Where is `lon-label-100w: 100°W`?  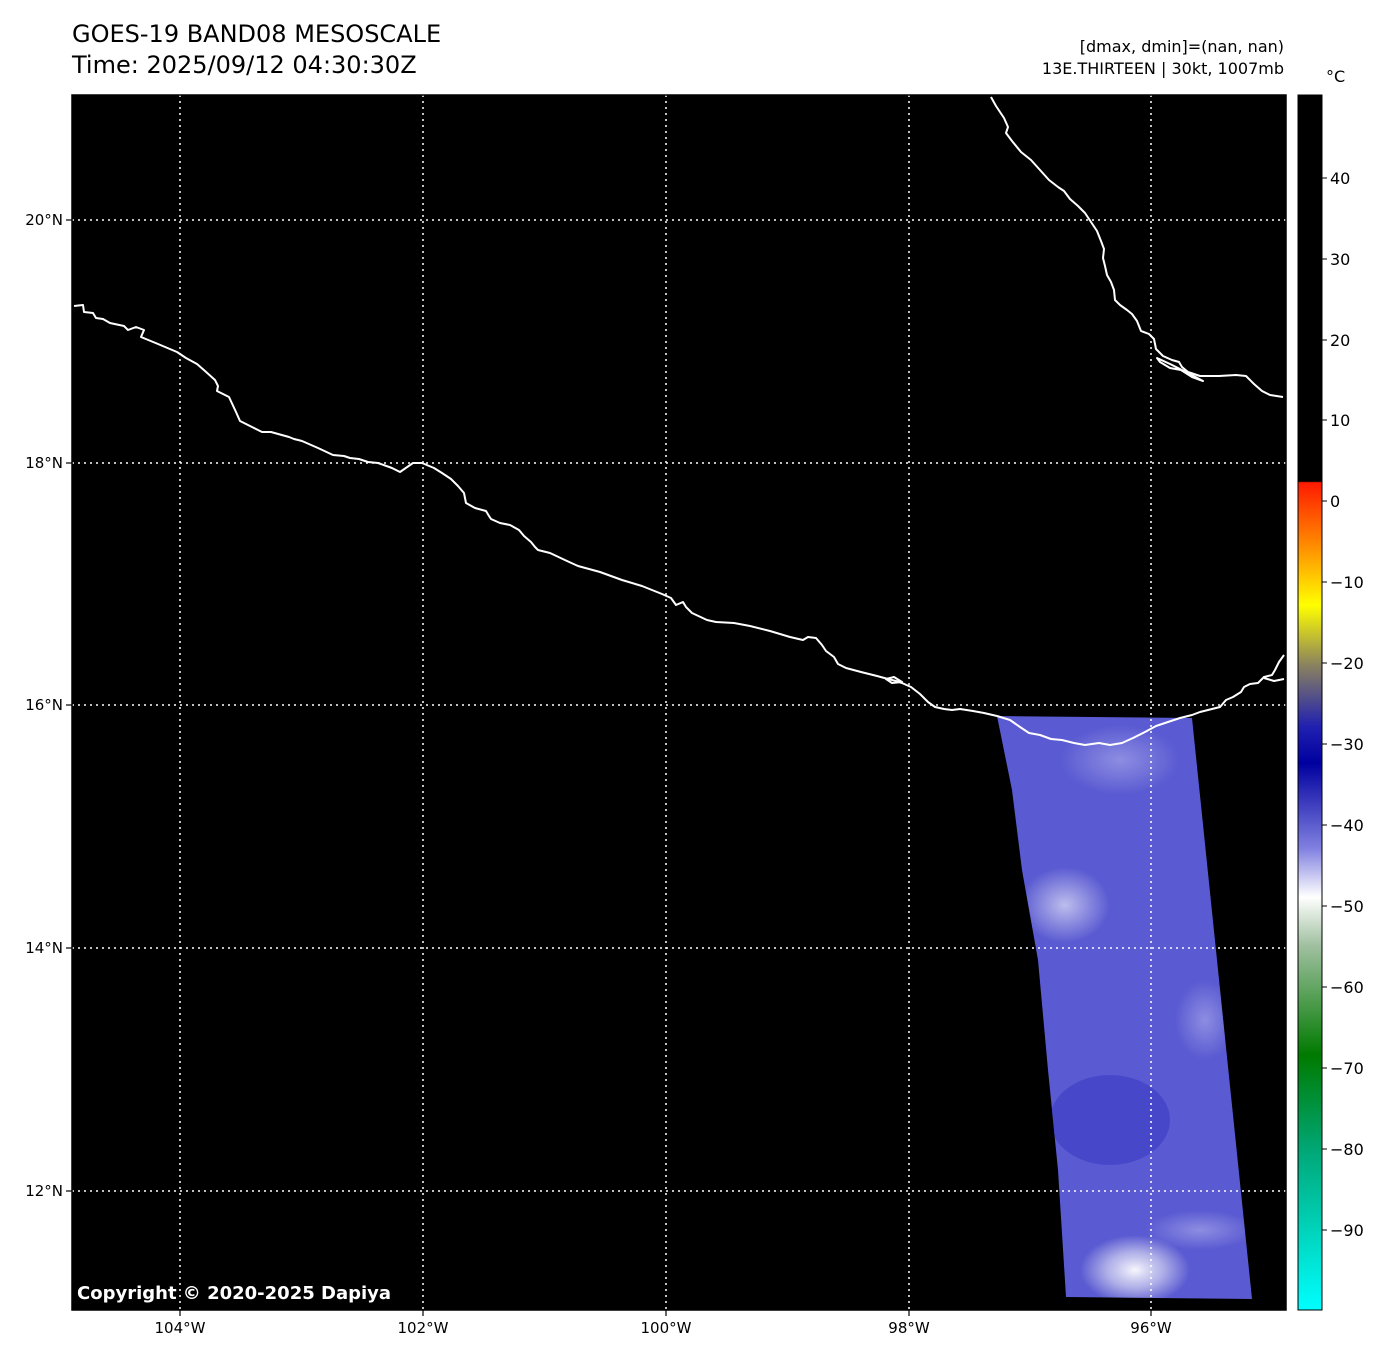 lon-label-100w: 100°W is located at coordinates (666, 1328).